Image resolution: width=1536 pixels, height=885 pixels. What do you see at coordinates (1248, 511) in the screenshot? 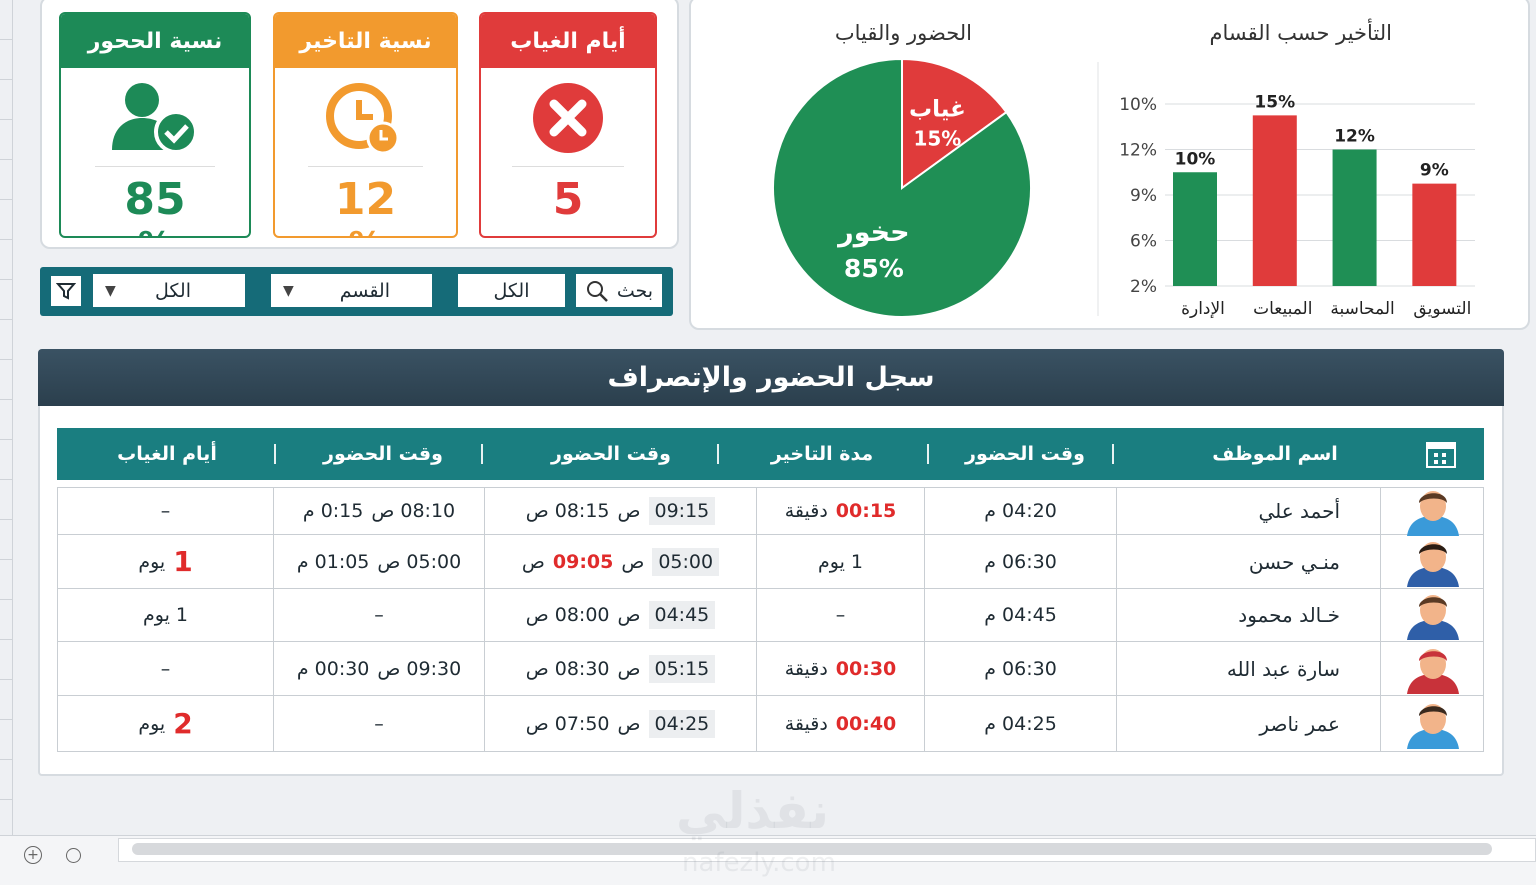
I see `table-cell: أحمد علي` at bounding box center [1248, 511].